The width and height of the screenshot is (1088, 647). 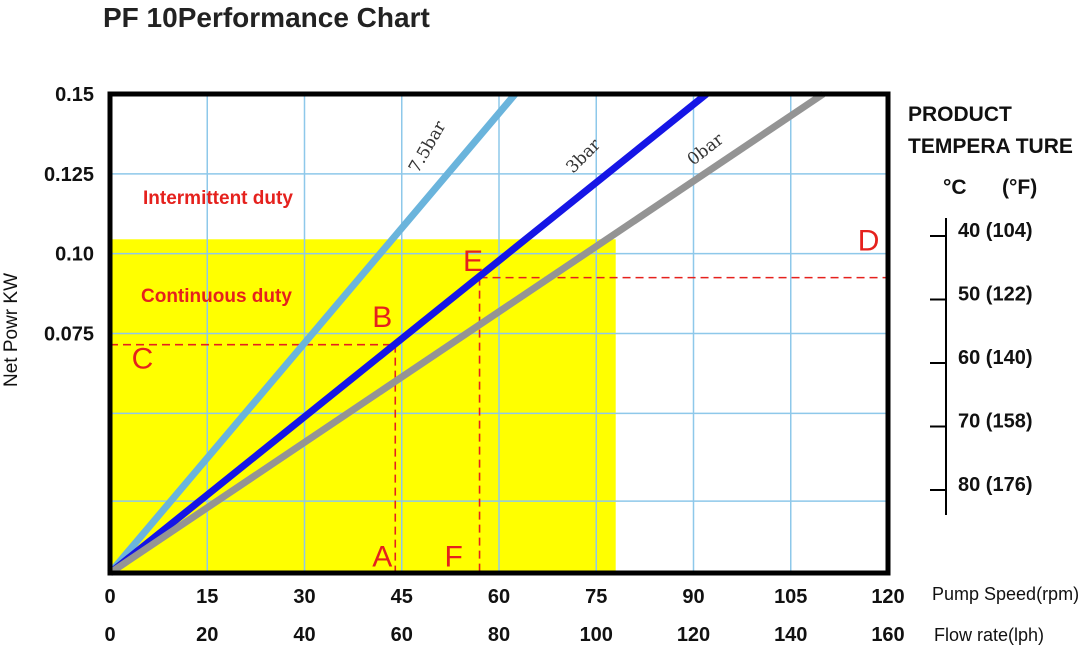 I want to click on x-tick-label: 120, so click(x=887, y=597).